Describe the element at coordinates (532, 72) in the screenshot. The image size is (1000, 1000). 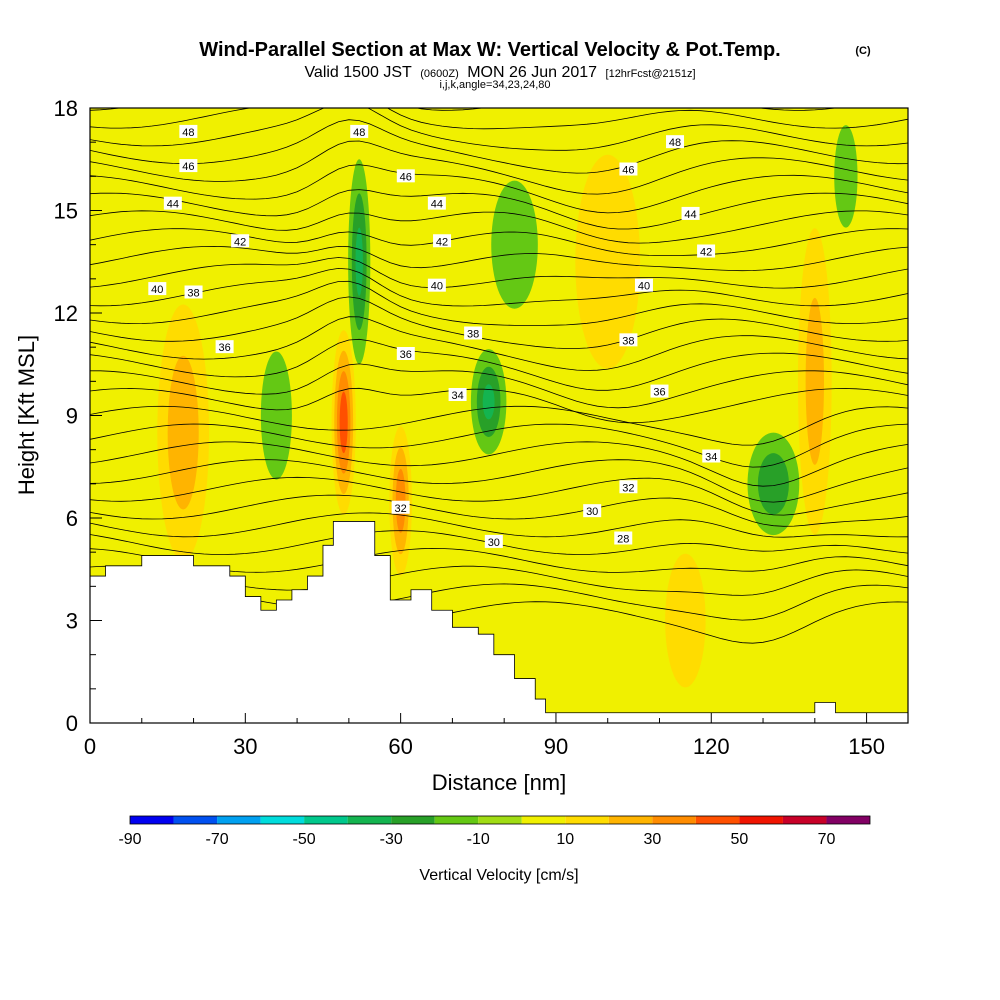
I see `subtitle-date: MON 26 Jun 2017` at that location.